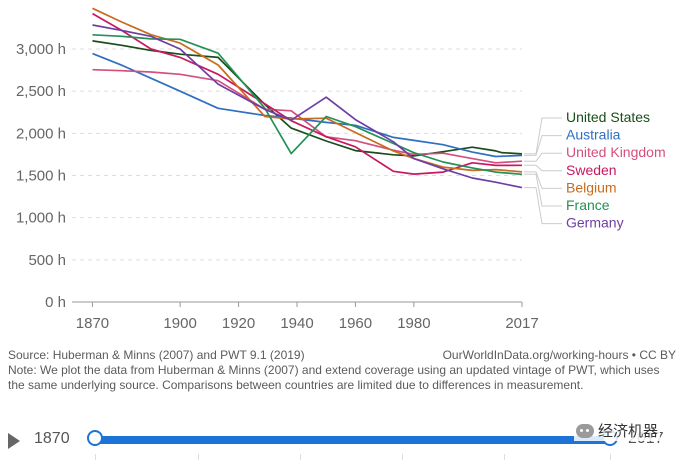  What do you see at coordinates (41, 218) in the screenshot?
I see `y-tick-label: 1,000 h` at bounding box center [41, 218].